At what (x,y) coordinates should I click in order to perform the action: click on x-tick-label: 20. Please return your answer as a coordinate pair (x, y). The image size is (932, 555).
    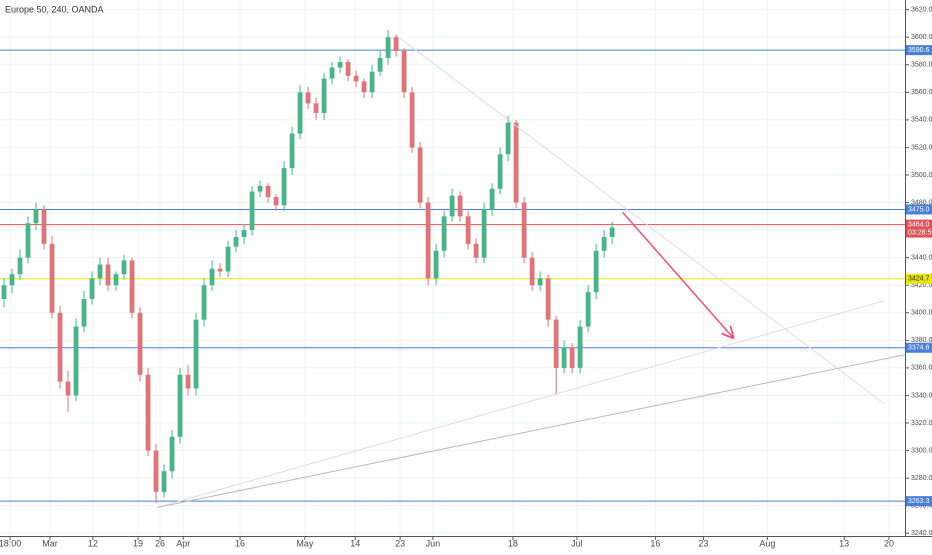
    Looking at the image, I should click on (889, 543).